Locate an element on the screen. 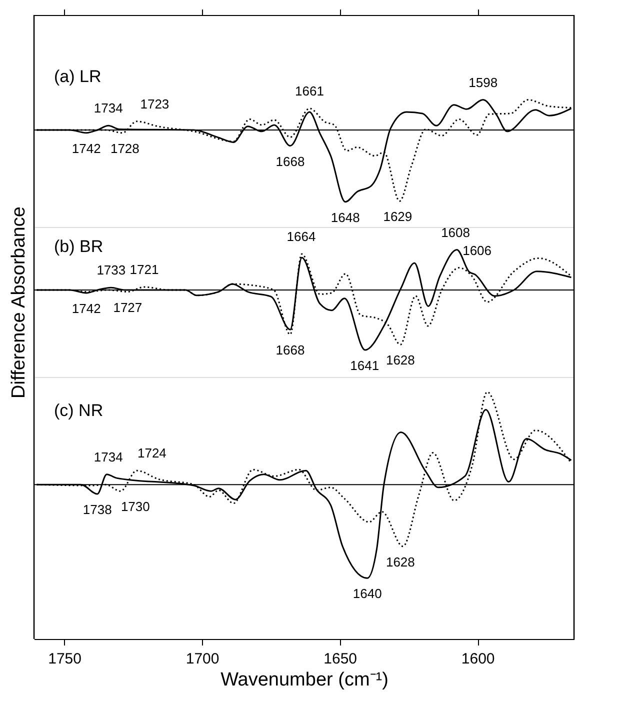 The height and width of the screenshot is (707, 634). annotation: 1730 is located at coordinates (135, 506).